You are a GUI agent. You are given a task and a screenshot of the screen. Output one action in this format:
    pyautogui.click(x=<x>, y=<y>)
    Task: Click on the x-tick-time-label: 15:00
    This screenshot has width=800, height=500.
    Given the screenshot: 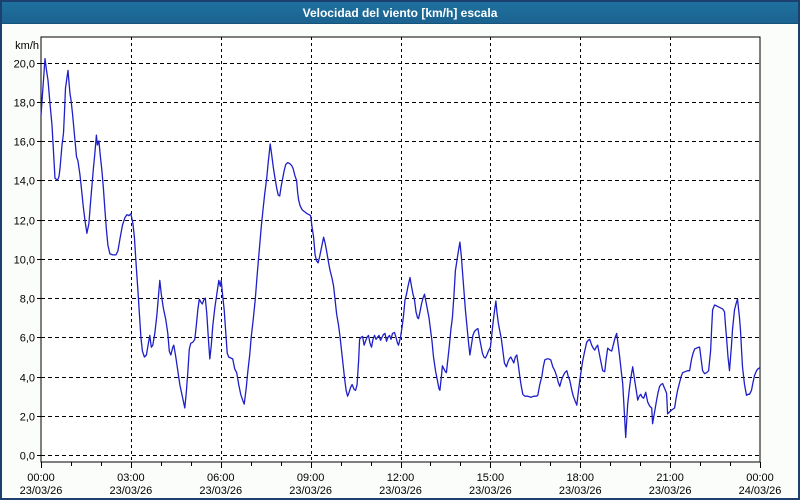 What is the action you would take?
    pyautogui.click(x=491, y=478)
    